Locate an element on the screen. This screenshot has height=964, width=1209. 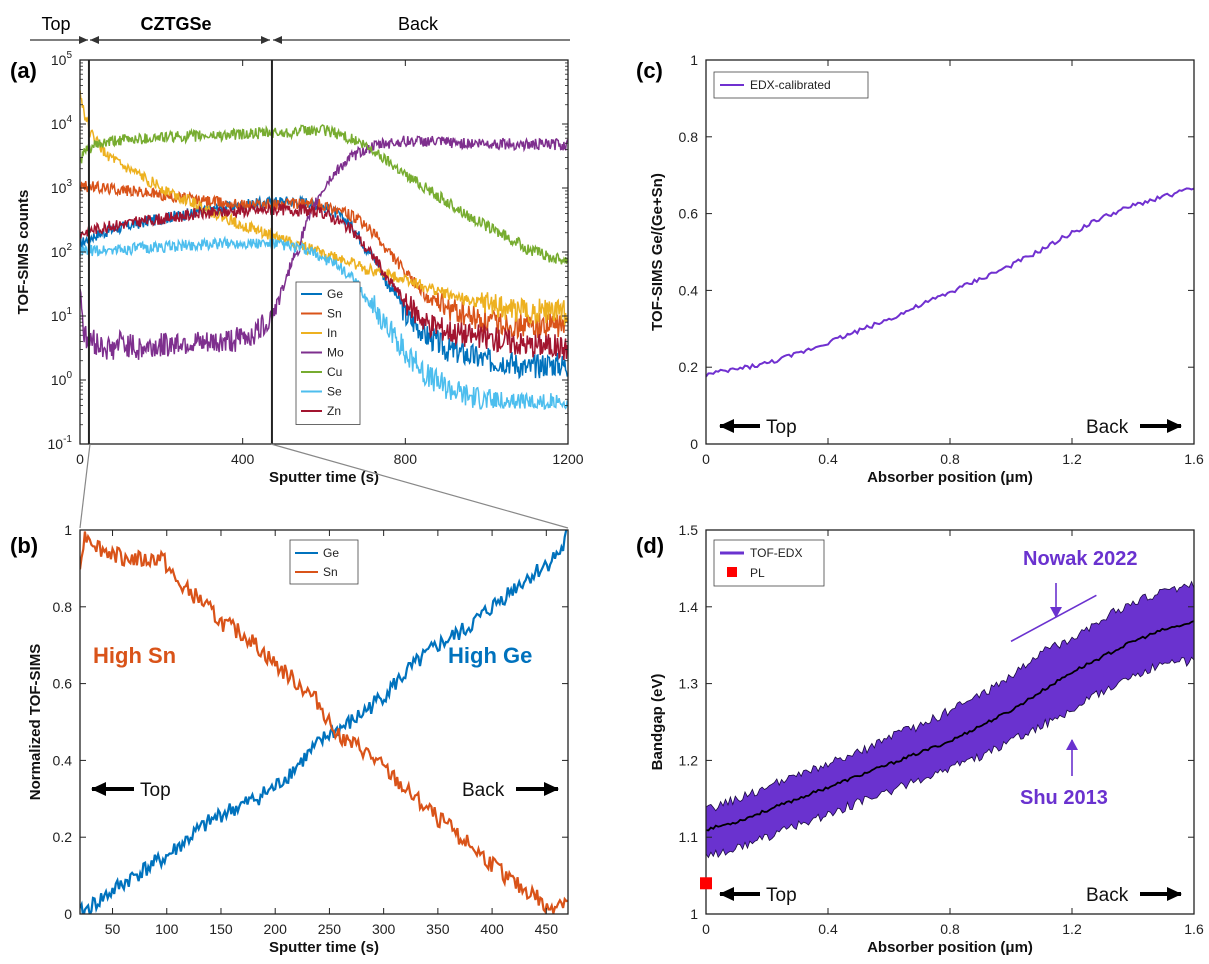
panel-c-label: (c) is located at coordinates (649, 70).